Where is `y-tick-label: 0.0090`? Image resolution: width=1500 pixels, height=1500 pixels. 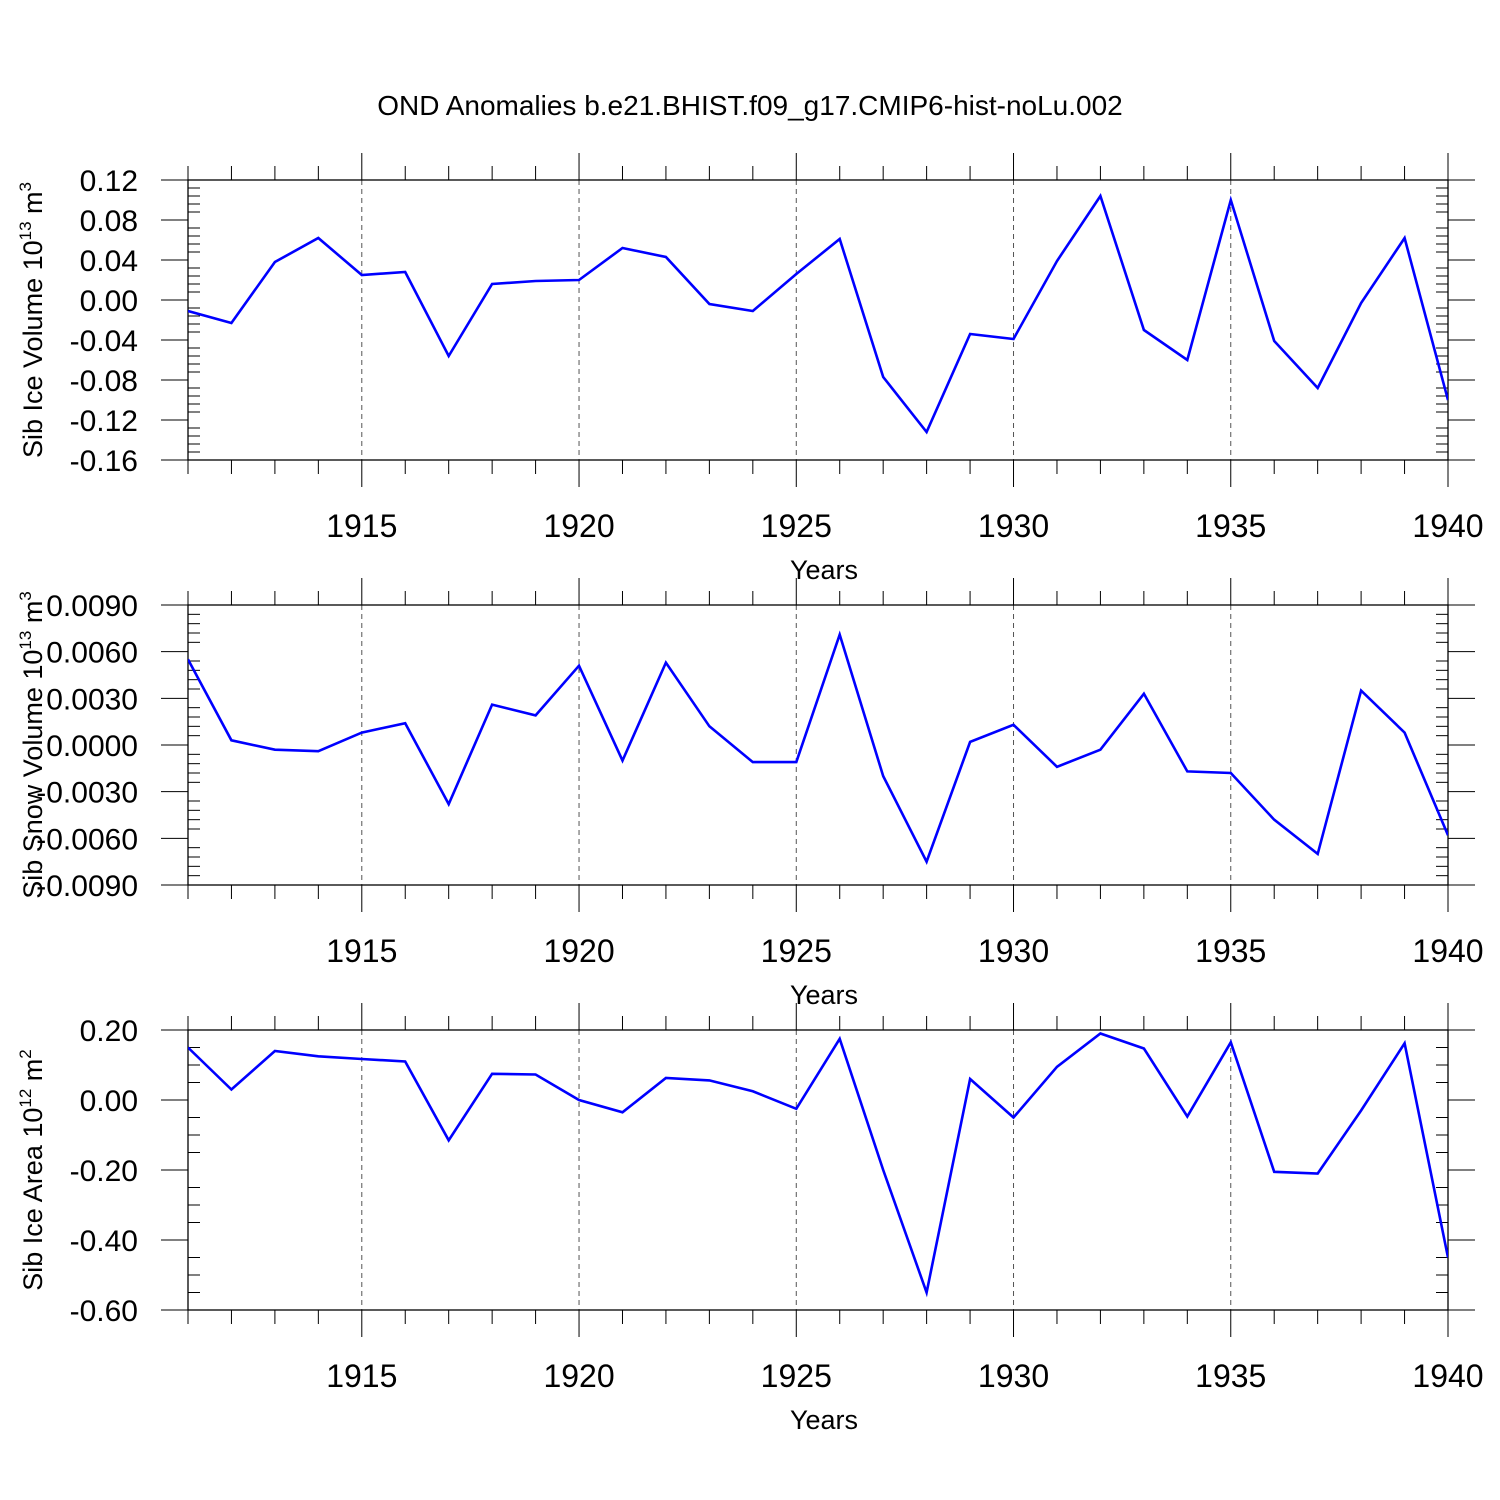
y-tick-label: 0.0090 is located at coordinates (92, 606).